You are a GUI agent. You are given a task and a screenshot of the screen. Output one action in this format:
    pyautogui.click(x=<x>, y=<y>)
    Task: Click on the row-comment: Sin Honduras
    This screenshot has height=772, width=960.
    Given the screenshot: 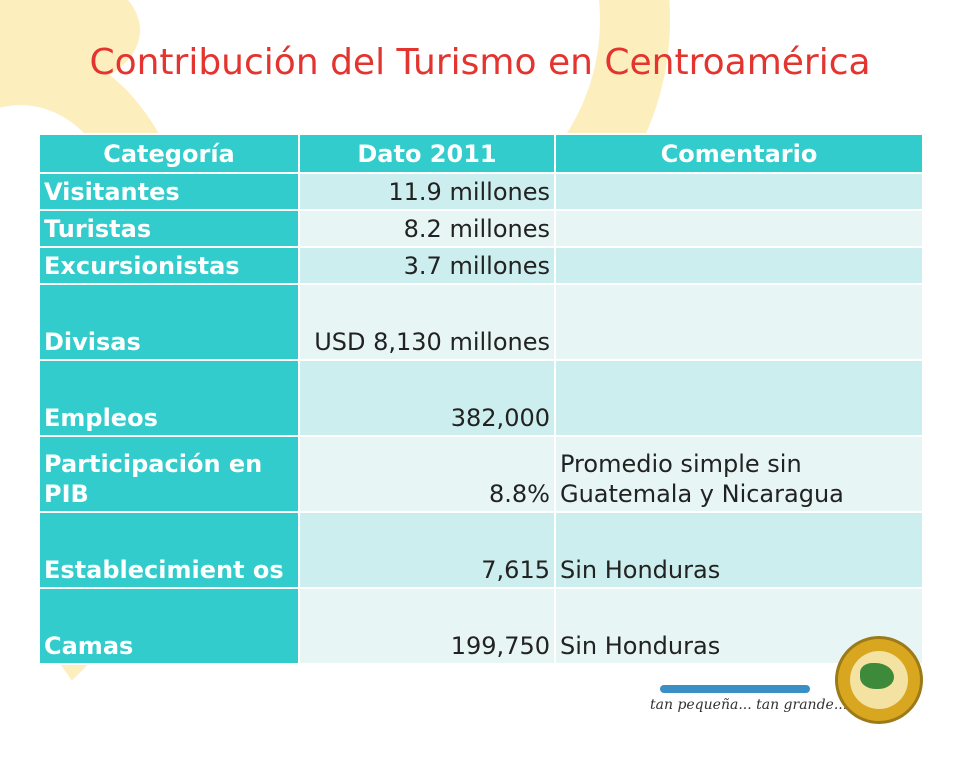 What is the action you would take?
    pyautogui.click(x=739, y=550)
    